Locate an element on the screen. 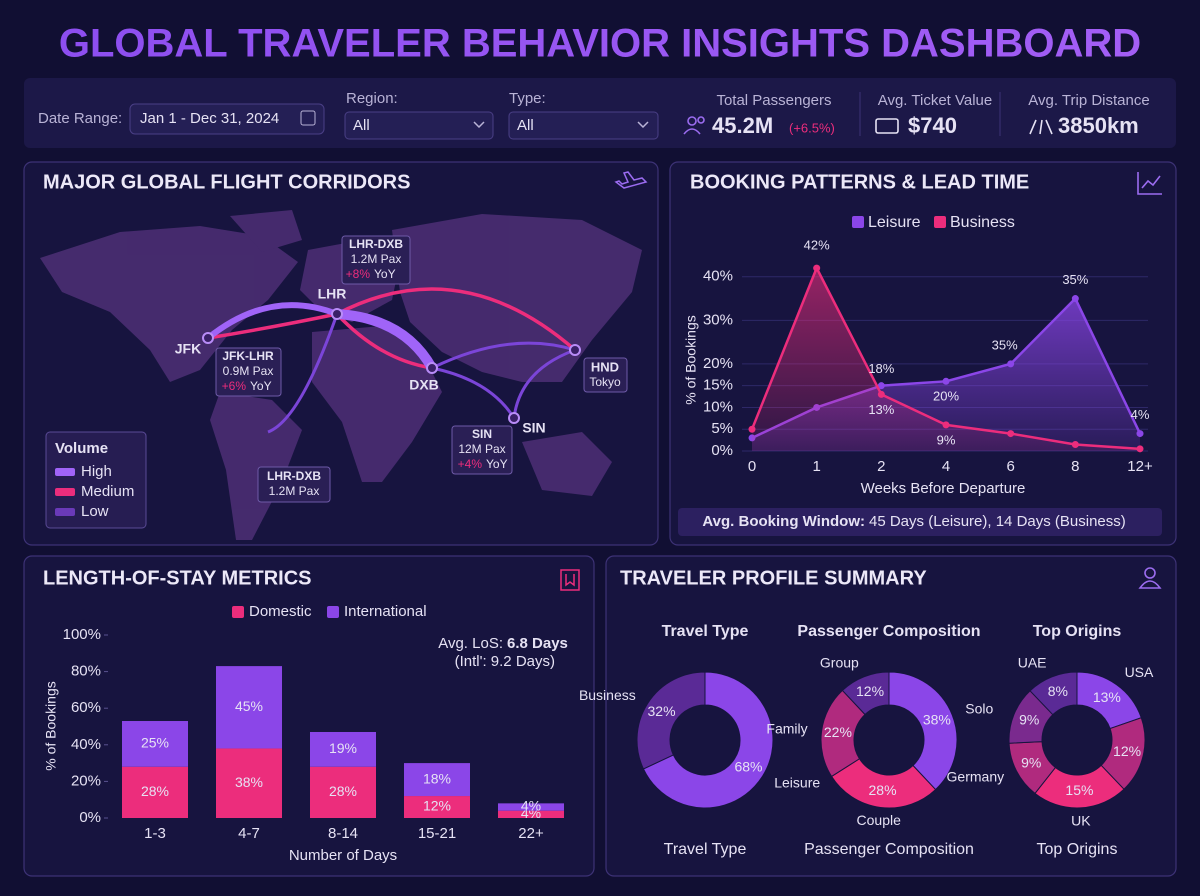 This screenshot has width=1200, height=896. bar-label: 38% is located at coordinates (249, 782).